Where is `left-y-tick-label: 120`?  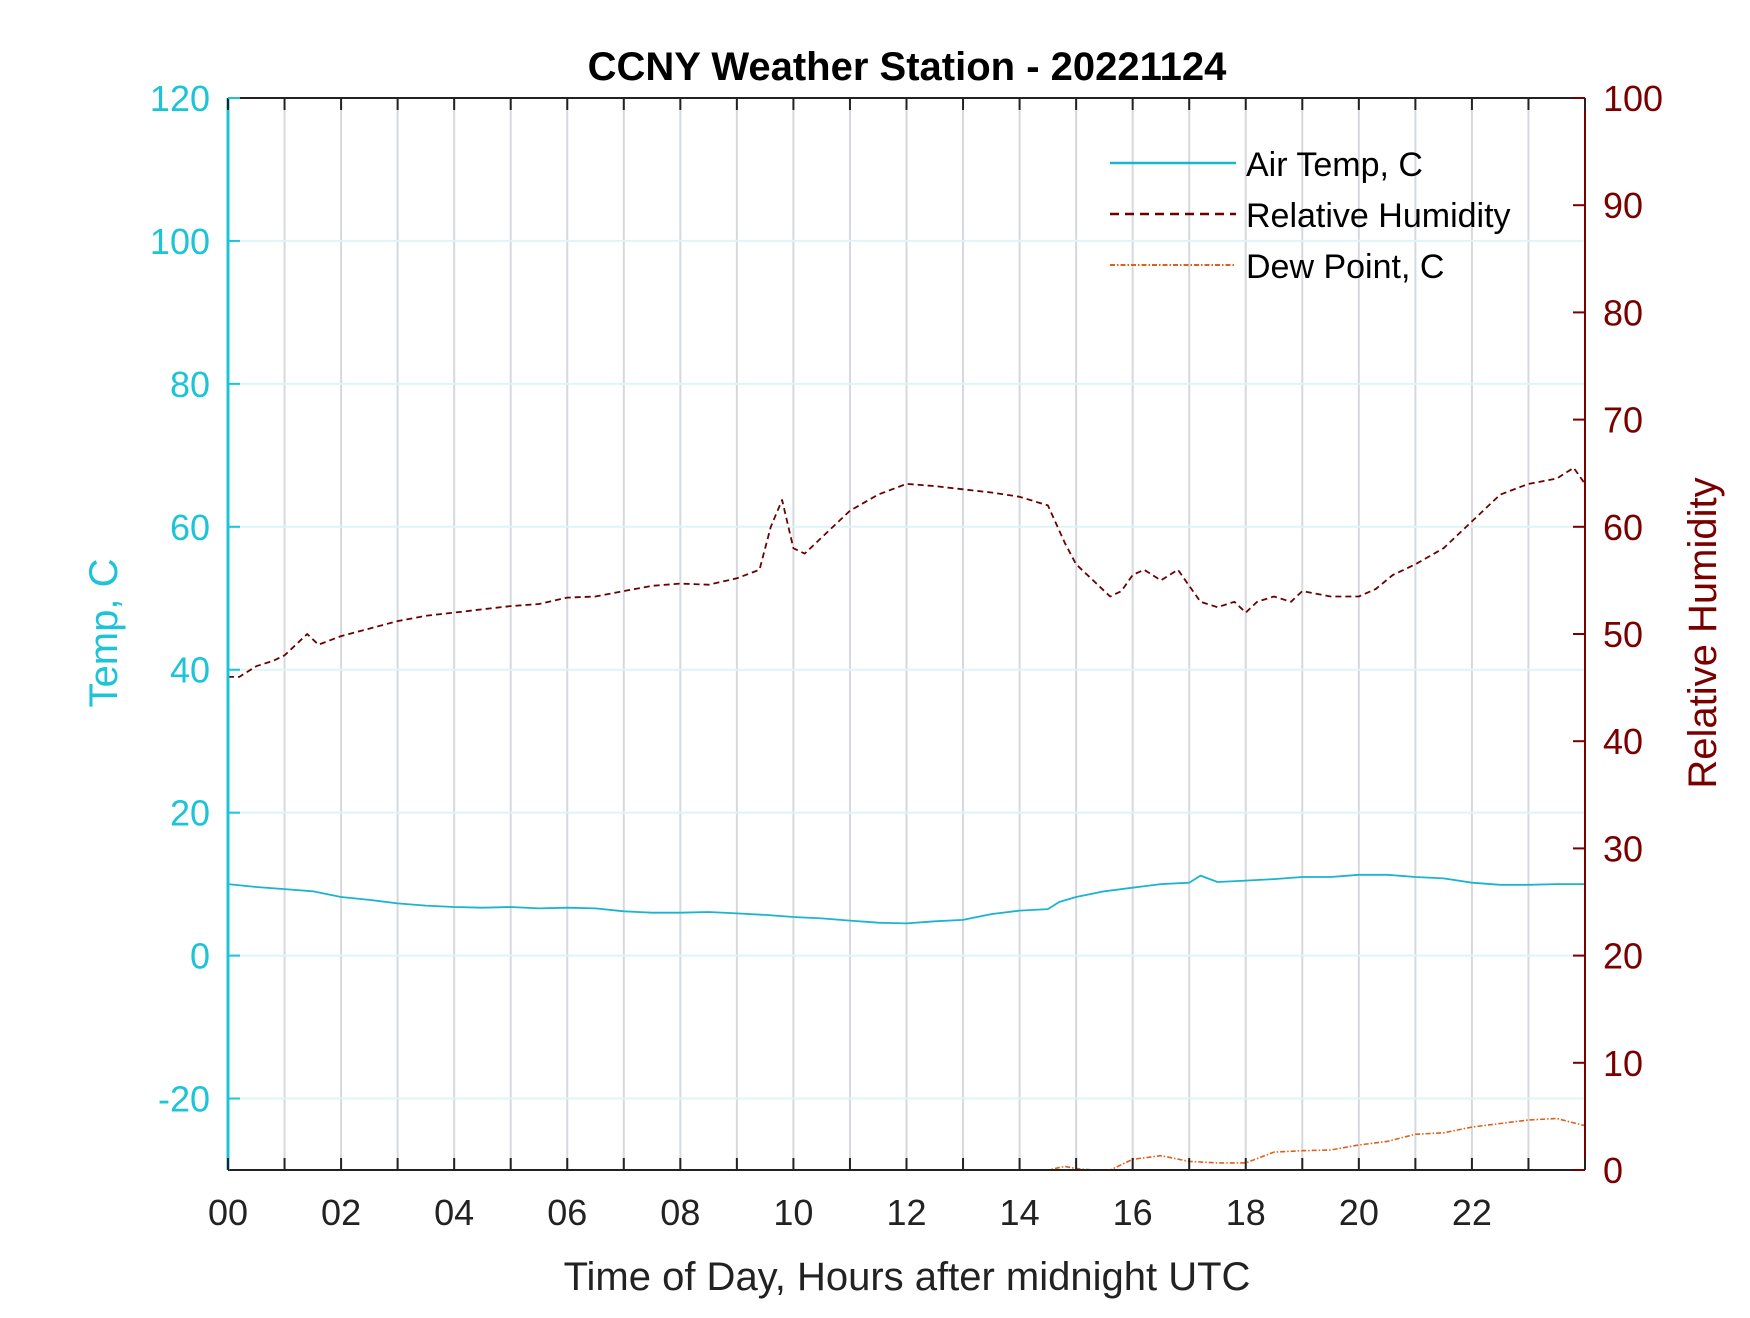
left-y-tick-label: 120 is located at coordinates (180, 98).